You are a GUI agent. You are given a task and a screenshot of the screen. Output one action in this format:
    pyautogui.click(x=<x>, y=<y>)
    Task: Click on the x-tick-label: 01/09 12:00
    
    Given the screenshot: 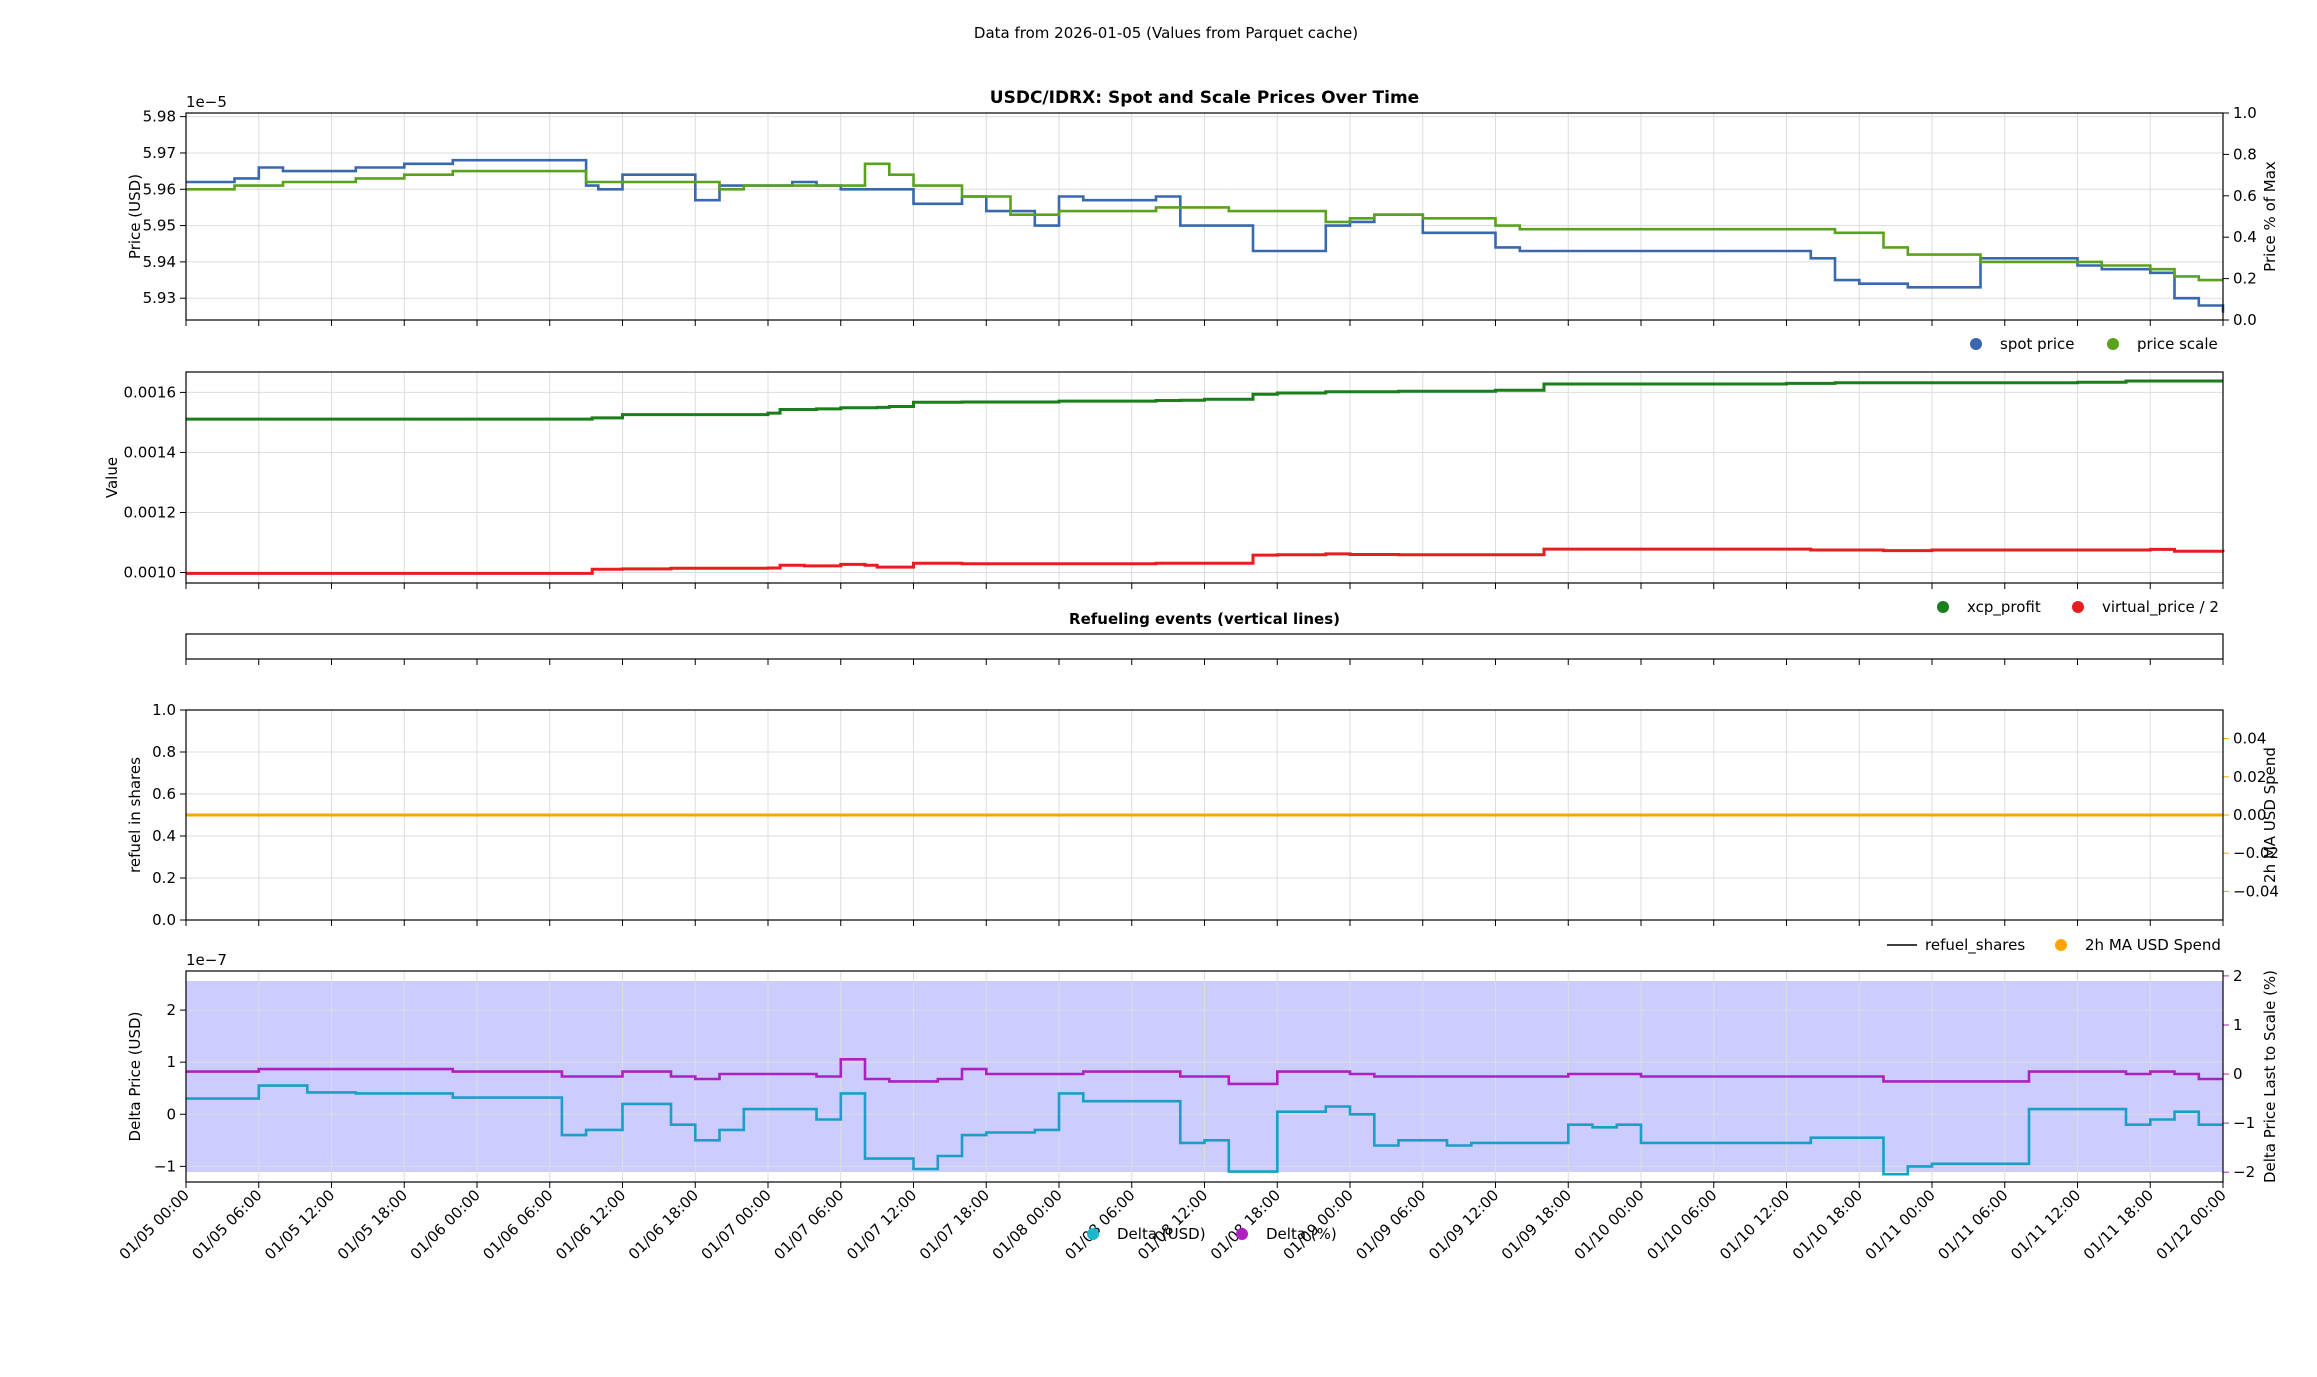 What is the action you would take?
    pyautogui.click(x=1463, y=1224)
    